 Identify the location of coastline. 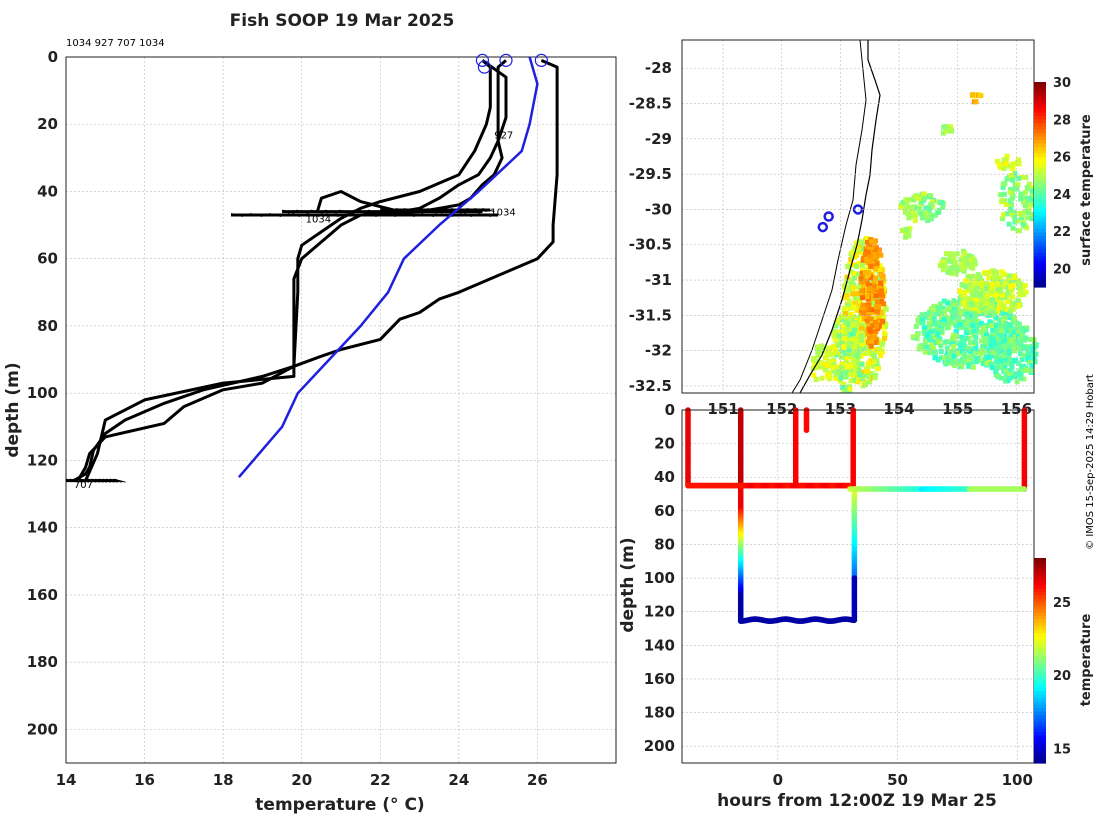
(840, 217).